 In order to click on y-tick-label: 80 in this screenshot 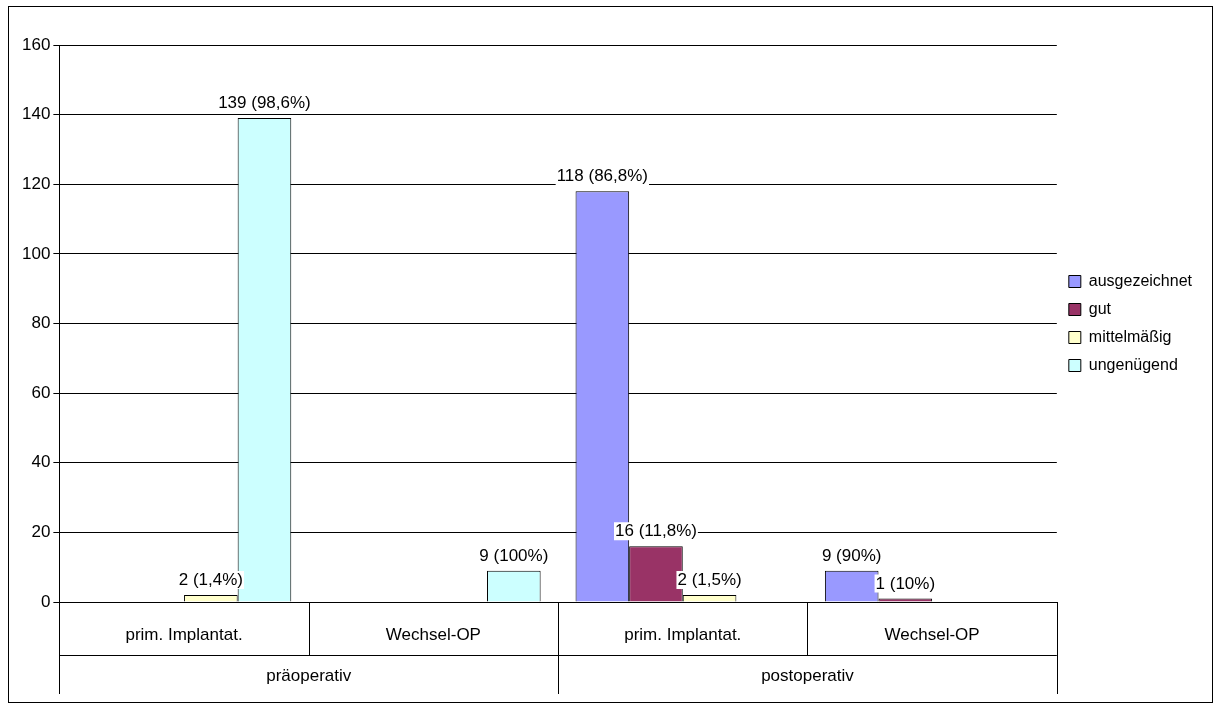, I will do `click(41, 323)`.